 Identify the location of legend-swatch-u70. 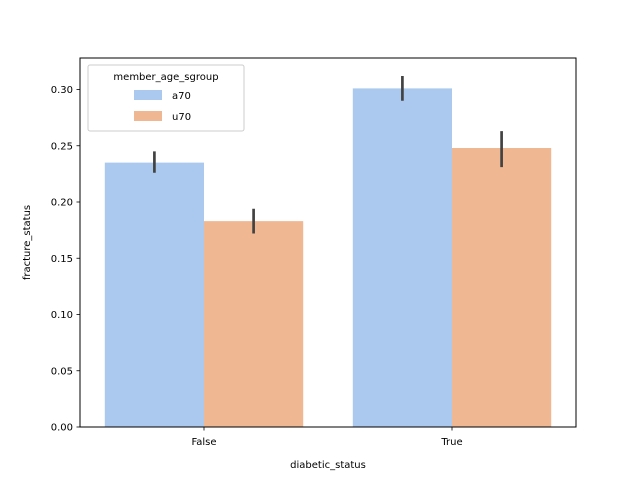
(148, 116).